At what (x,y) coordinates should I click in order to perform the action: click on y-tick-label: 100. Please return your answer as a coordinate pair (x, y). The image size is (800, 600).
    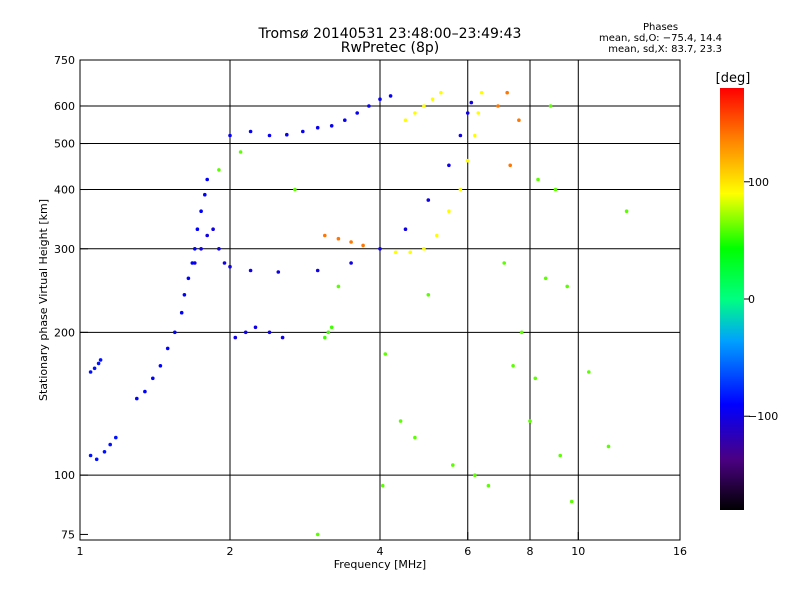
    Looking at the image, I should click on (64, 475).